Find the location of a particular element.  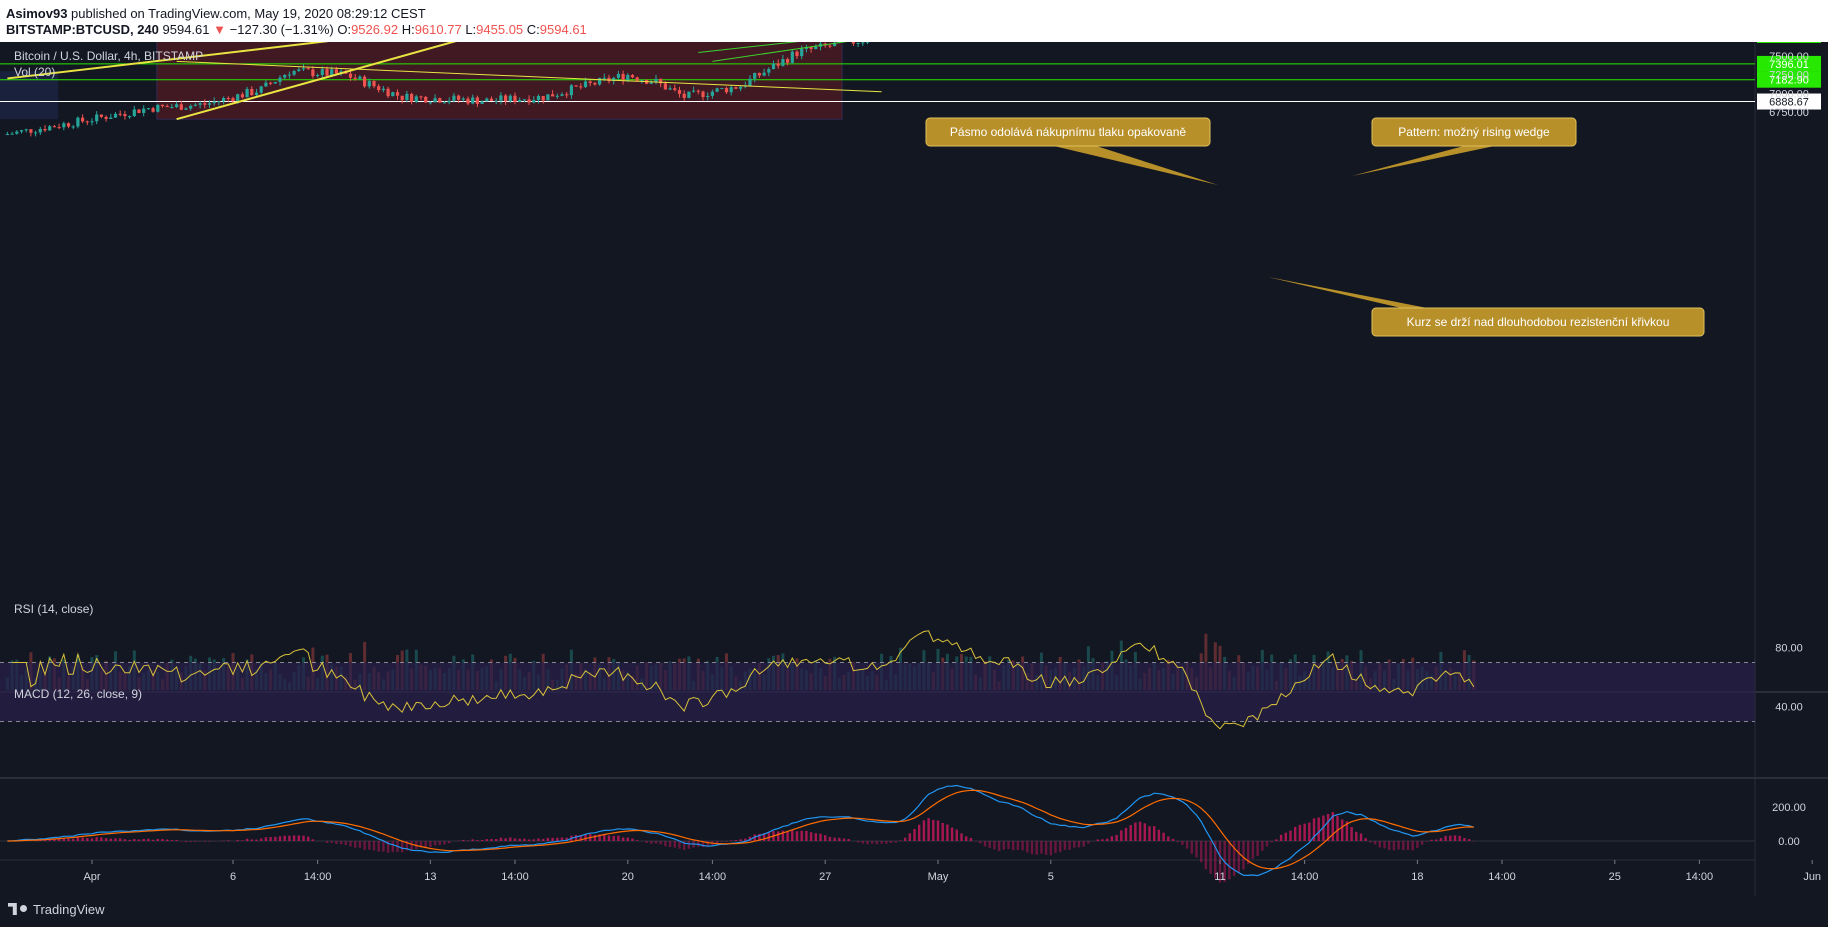

time-tick-label: 5 is located at coordinates (1051, 877).